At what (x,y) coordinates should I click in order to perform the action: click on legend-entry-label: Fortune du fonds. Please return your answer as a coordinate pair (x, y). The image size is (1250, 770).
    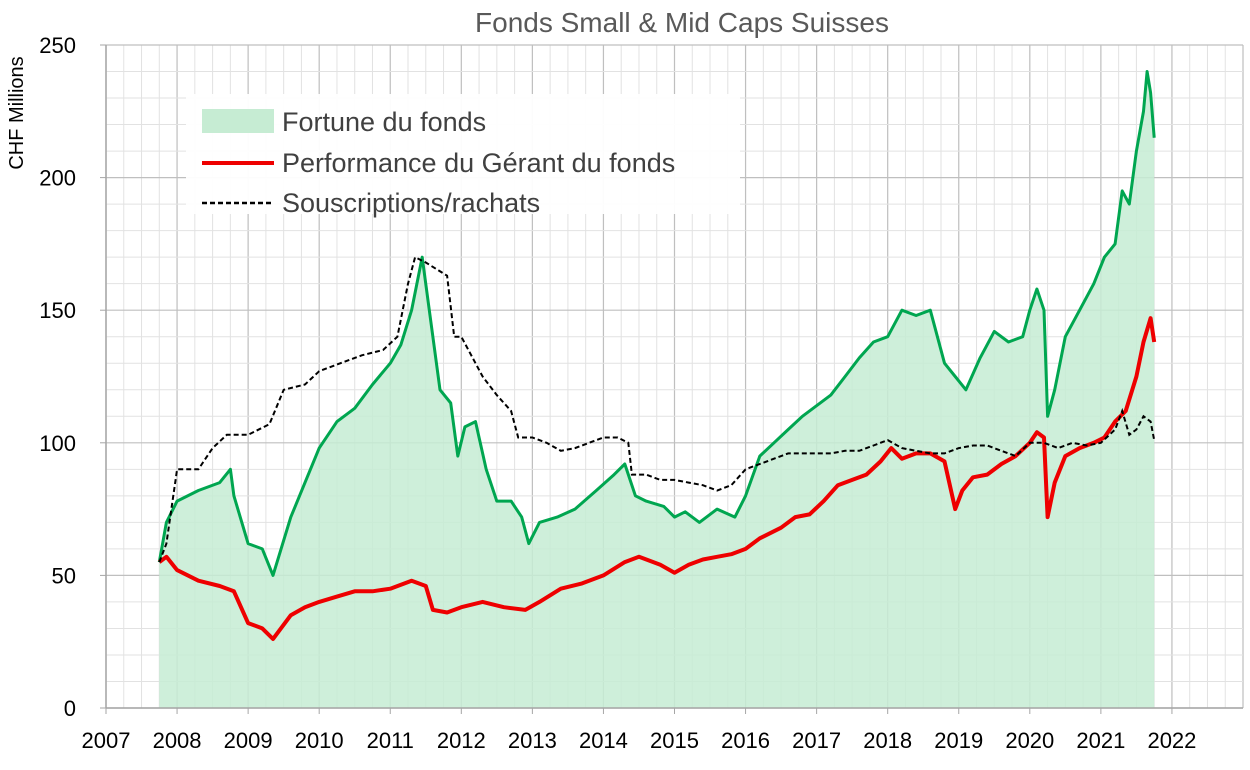
    Looking at the image, I should click on (384, 122).